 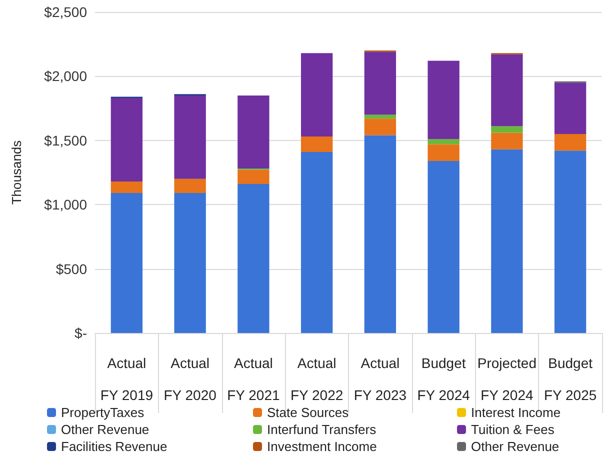 What do you see at coordinates (317, 379) in the screenshot?
I see `x-tick-label: Actual FY 2022` at bounding box center [317, 379].